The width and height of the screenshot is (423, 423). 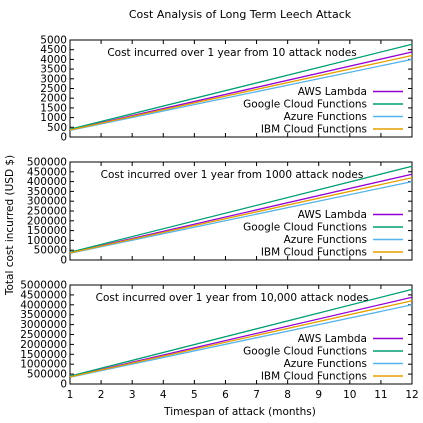 I want to click on y-tick-label: 4500000, so click(x=43, y=295).